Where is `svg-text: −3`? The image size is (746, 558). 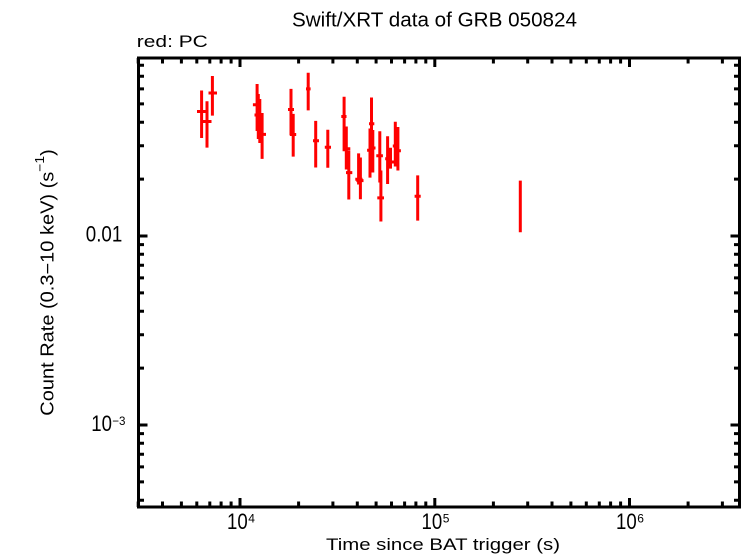 svg-text: −3 is located at coordinates (119, 421).